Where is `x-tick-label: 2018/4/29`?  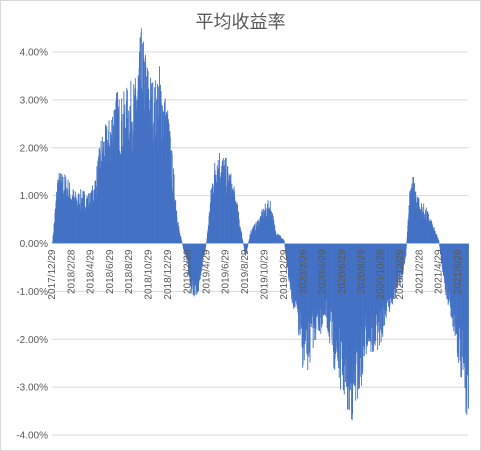
x-tick-label: 2018/4/29 is located at coordinates (90, 271).